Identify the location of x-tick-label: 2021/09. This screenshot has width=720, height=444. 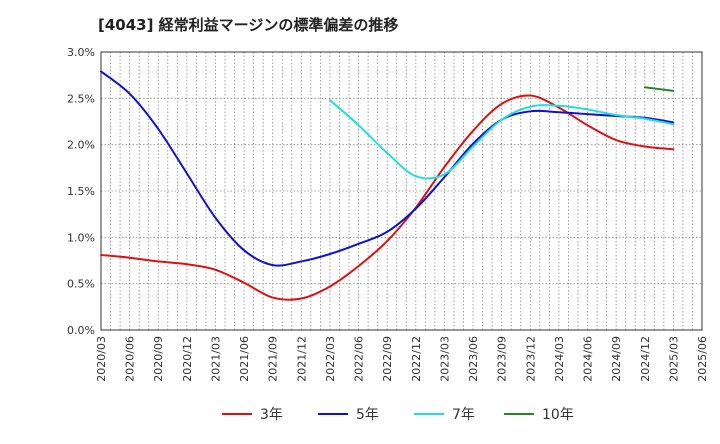
(273, 359).